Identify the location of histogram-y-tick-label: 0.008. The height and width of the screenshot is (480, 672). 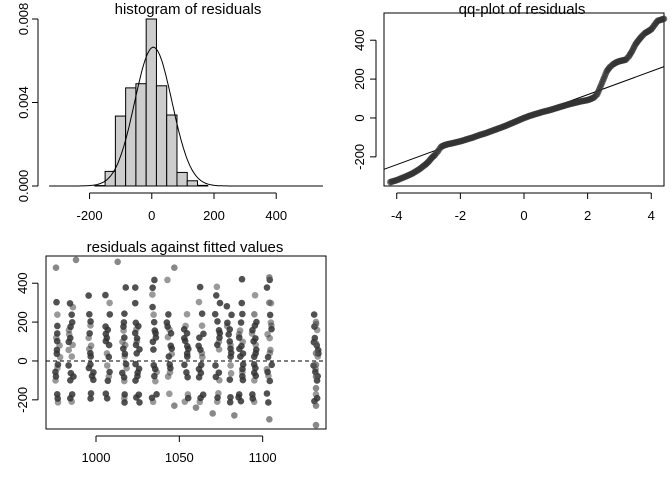
(23, 19).